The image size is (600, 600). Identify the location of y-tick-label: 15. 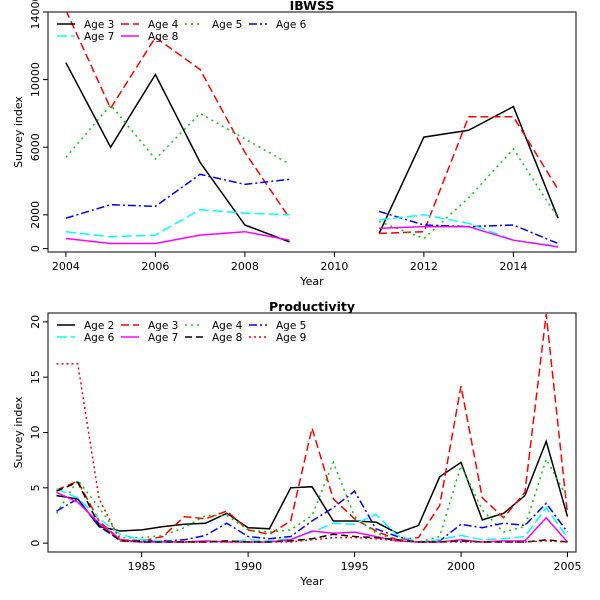
(35, 377).